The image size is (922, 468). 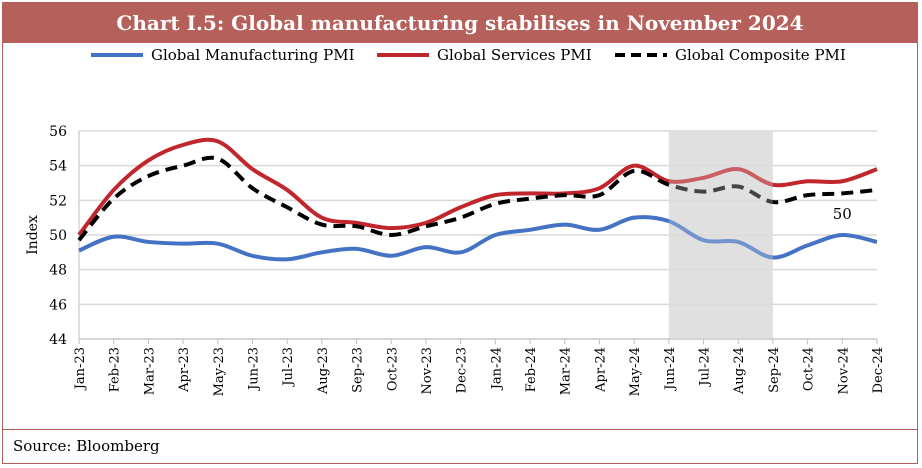 What do you see at coordinates (720, 235) in the screenshot?
I see `shaded-period-overlay` at bounding box center [720, 235].